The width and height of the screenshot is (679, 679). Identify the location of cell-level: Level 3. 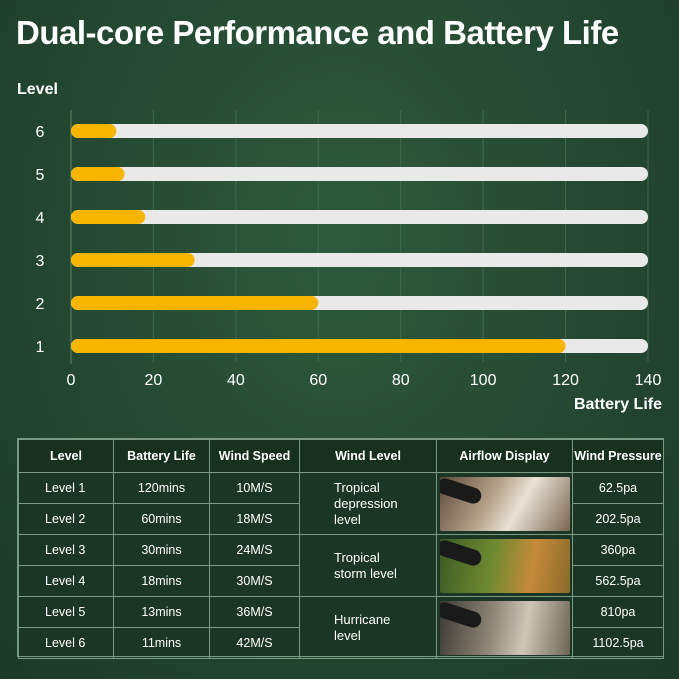
(66, 550).